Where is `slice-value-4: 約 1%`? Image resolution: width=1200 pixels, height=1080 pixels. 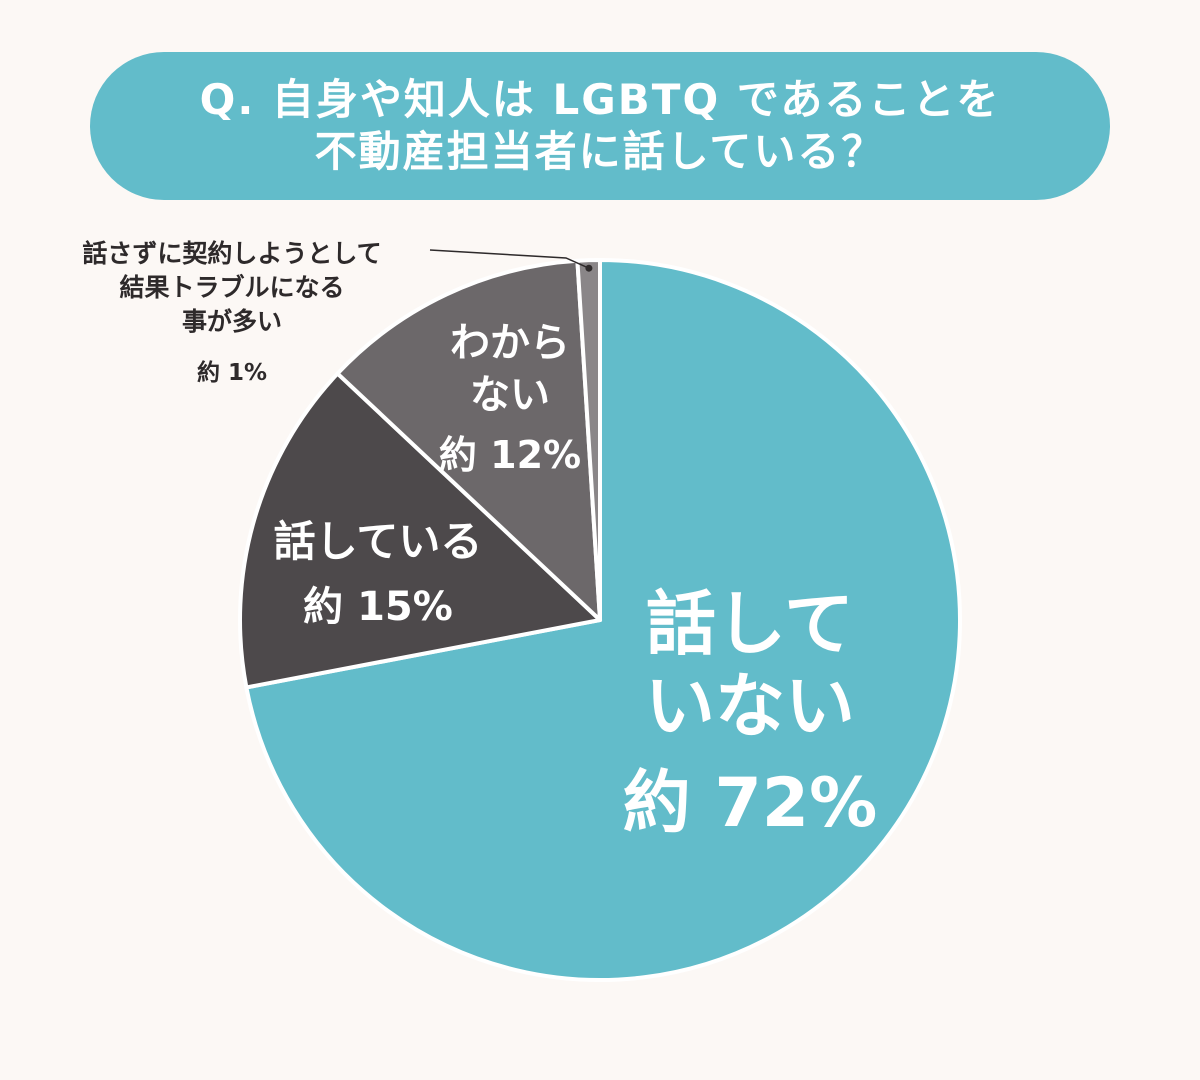
slice-value-4: 約 1% is located at coordinates (232, 372).